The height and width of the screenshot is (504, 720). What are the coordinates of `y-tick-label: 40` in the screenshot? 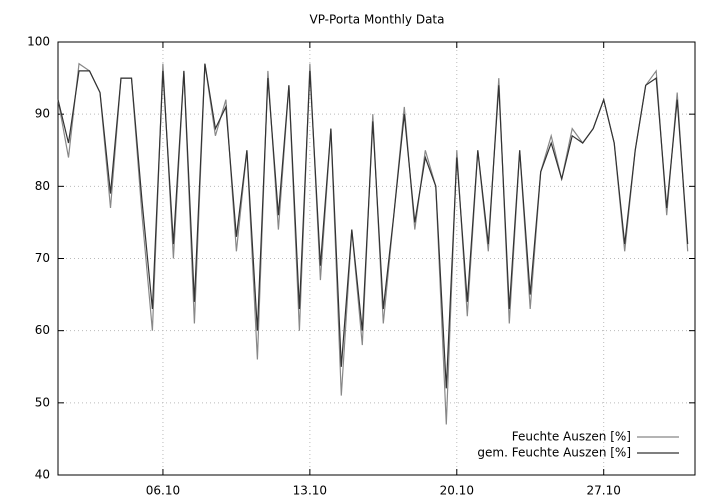 It's located at (42, 475).